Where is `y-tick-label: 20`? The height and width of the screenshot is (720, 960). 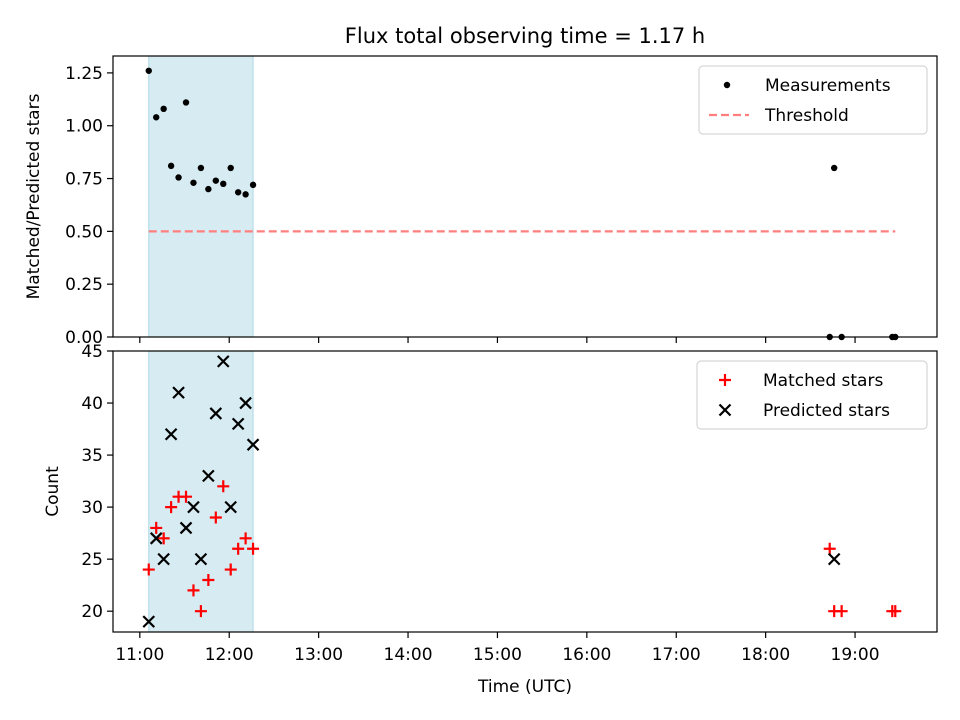
y-tick-label: 20 is located at coordinates (92, 612).